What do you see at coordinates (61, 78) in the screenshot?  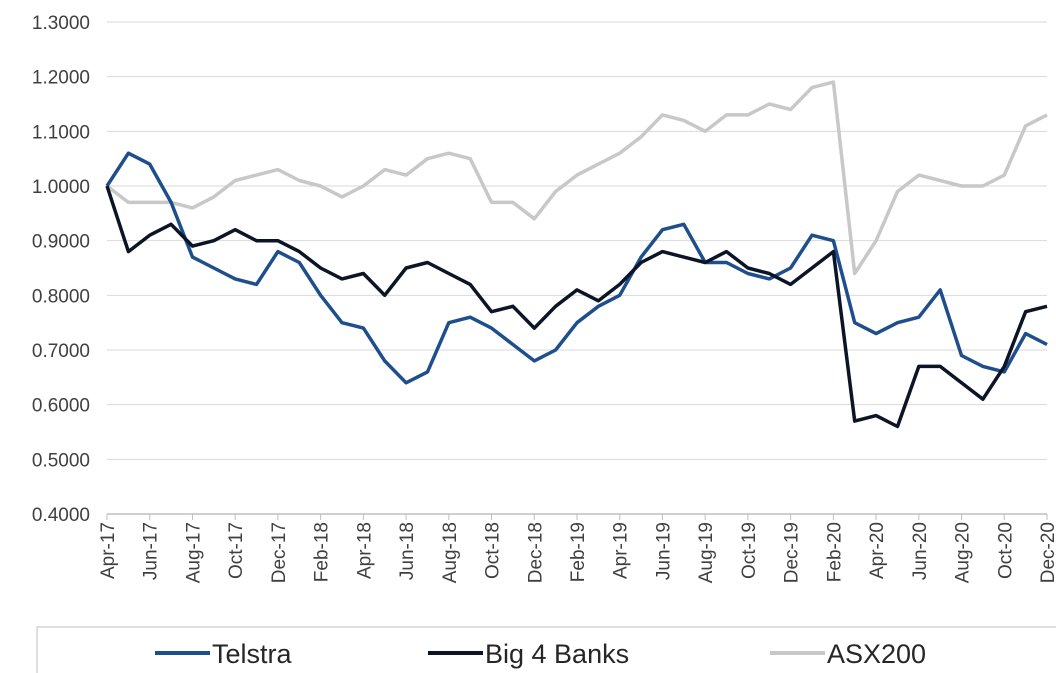 I see `y-tick-label: 1.2000` at bounding box center [61, 78].